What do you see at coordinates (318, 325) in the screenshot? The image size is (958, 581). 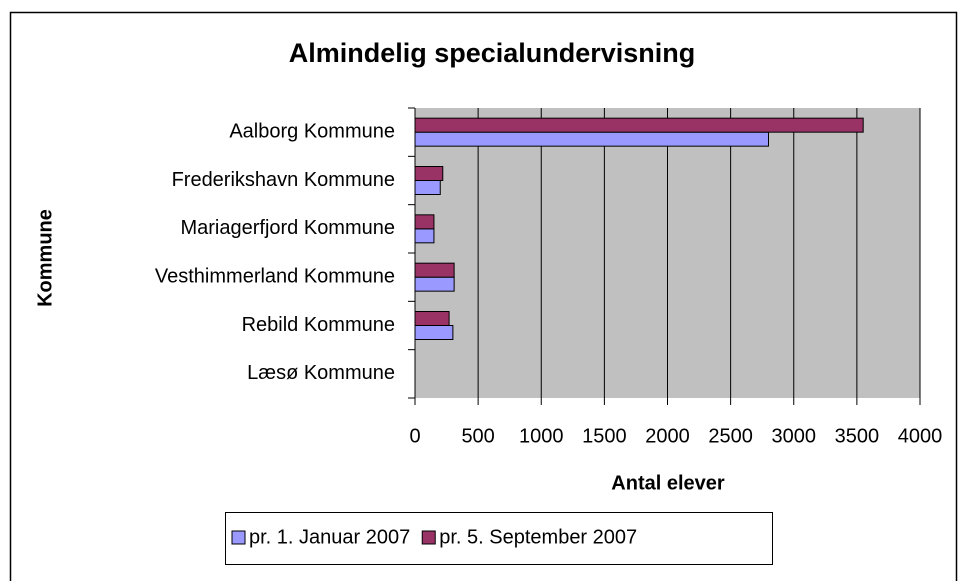 I see `y-tick-label: Rebild Kommune` at bounding box center [318, 325].